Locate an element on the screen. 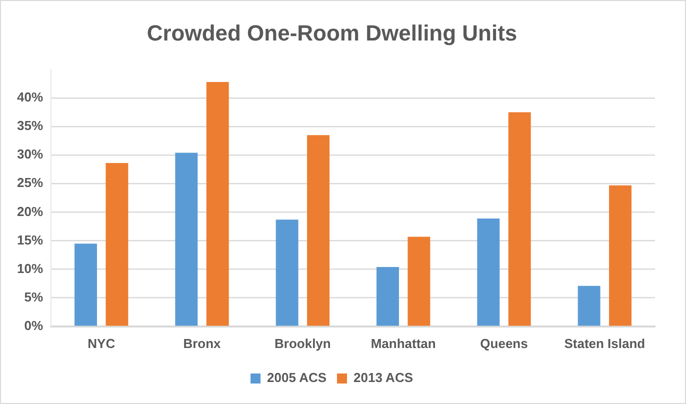 The image size is (686, 404). x-tick-label: Bronx is located at coordinates (202, 343).